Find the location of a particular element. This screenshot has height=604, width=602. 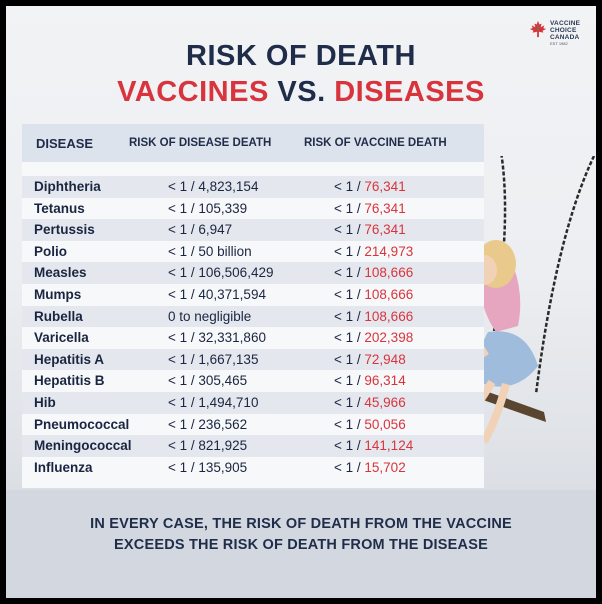

cell-vaccine-risk: < 1 / 50,056 is located at coordinates (370, 424).